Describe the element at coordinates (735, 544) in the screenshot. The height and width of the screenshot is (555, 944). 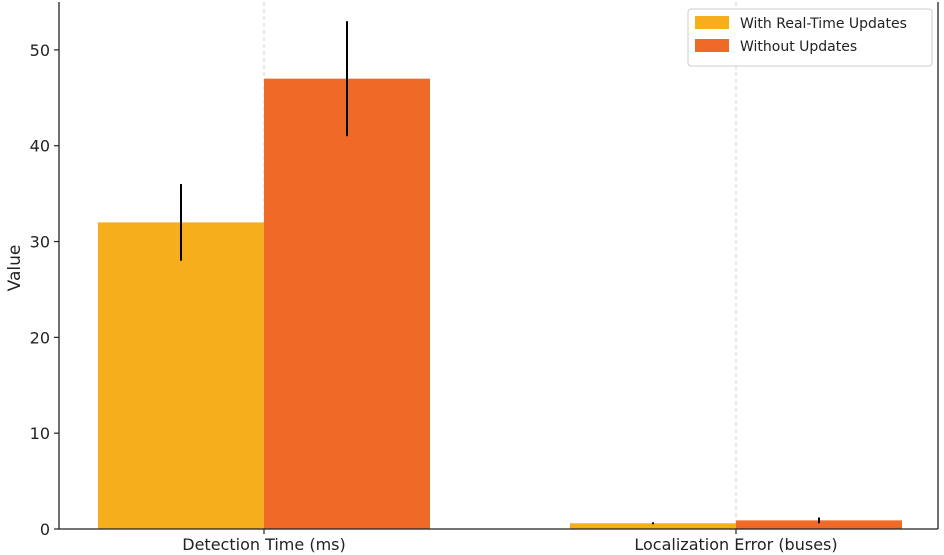
I see `x-tick-label: Localization Error (buses)` at that location.